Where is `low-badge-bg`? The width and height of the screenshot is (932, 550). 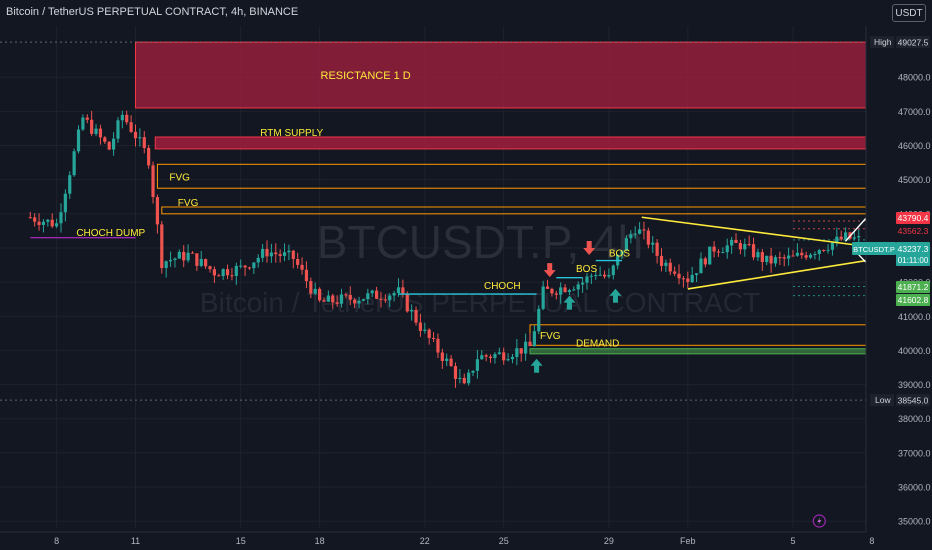
low-badge-bg is located at coordinates (882, 400).